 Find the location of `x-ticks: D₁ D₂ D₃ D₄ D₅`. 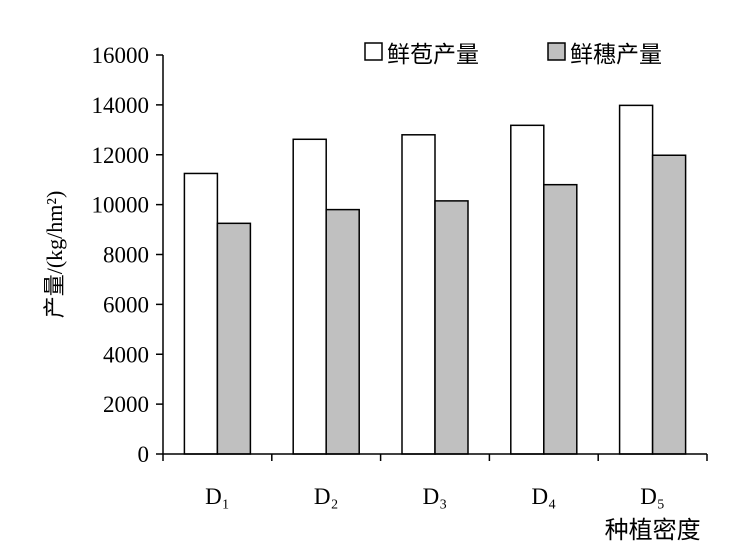

x-ticks: D₁ D₂ D₃ D₄ D₅ is located at coordinates (435, 481).